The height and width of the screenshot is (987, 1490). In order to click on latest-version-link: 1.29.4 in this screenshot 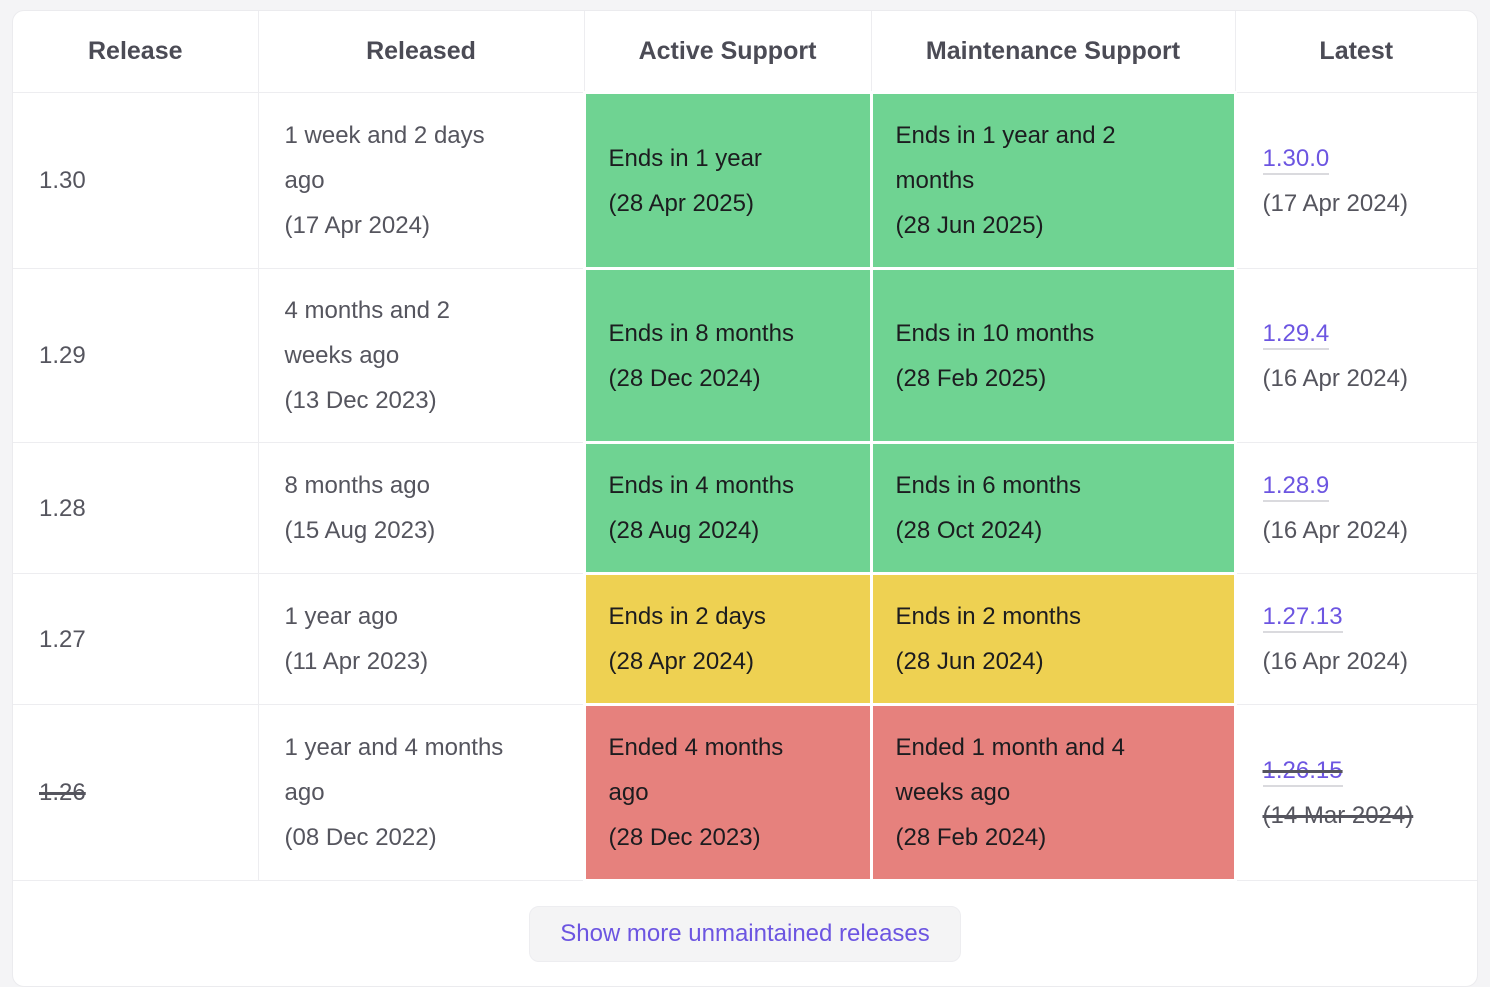, I will do `click(1296, 334)`.